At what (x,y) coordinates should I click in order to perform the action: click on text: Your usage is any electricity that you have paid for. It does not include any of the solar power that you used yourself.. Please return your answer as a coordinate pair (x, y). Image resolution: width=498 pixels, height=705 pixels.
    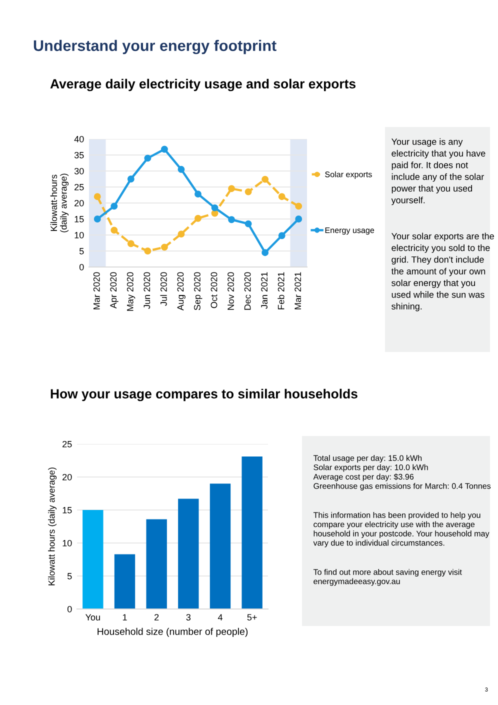
    Looking at the image, I should click on (438, 172).